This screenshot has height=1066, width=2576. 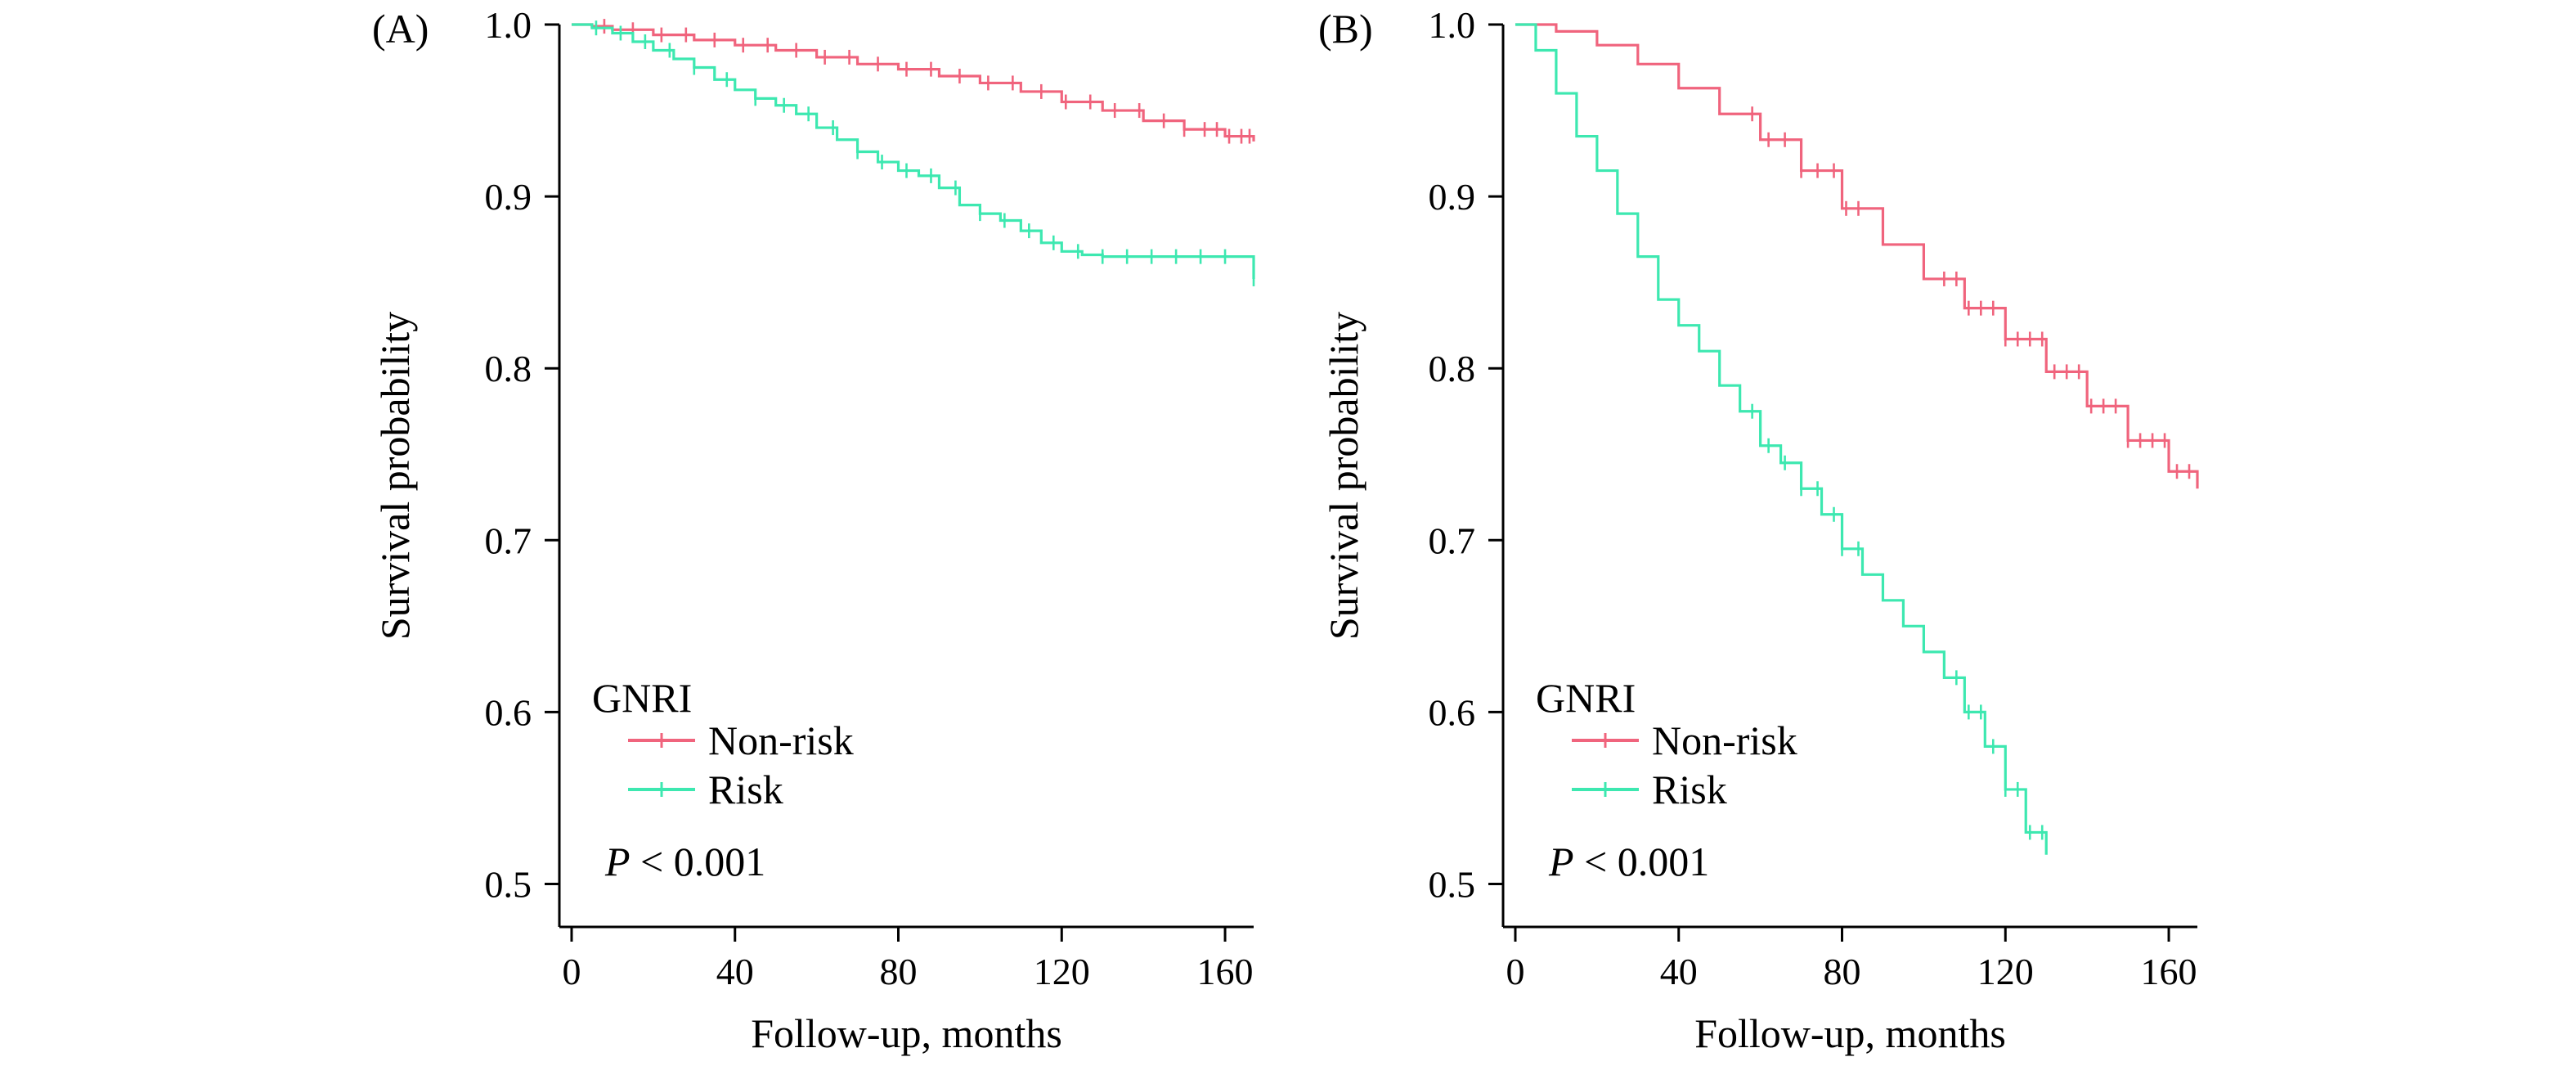 What do you see at coordinates (913, 151) in the screenshot?
I see `survival-curve-risk` at bounding box center [913, 151].